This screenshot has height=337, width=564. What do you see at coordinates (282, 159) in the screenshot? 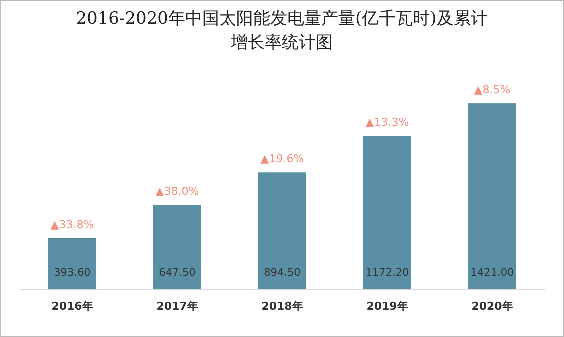
I see `annotation: ▲19.6%` at bounding box center [282, 159].